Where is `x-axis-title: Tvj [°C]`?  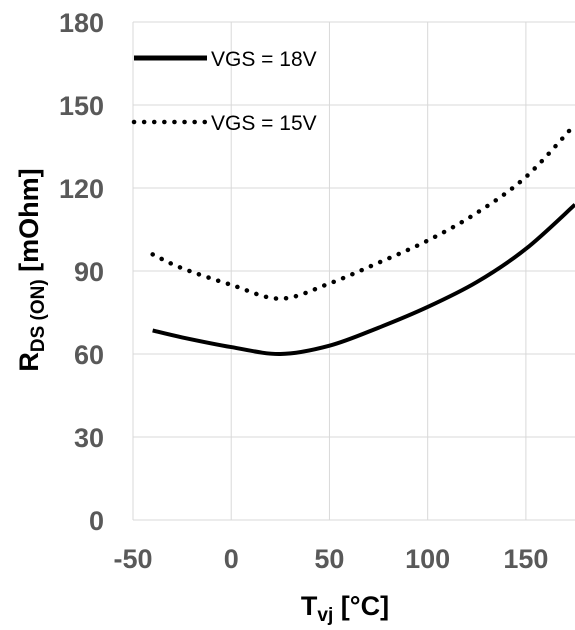
x-axis-title: Tvj [°C] is located at coordinates (345, 608).